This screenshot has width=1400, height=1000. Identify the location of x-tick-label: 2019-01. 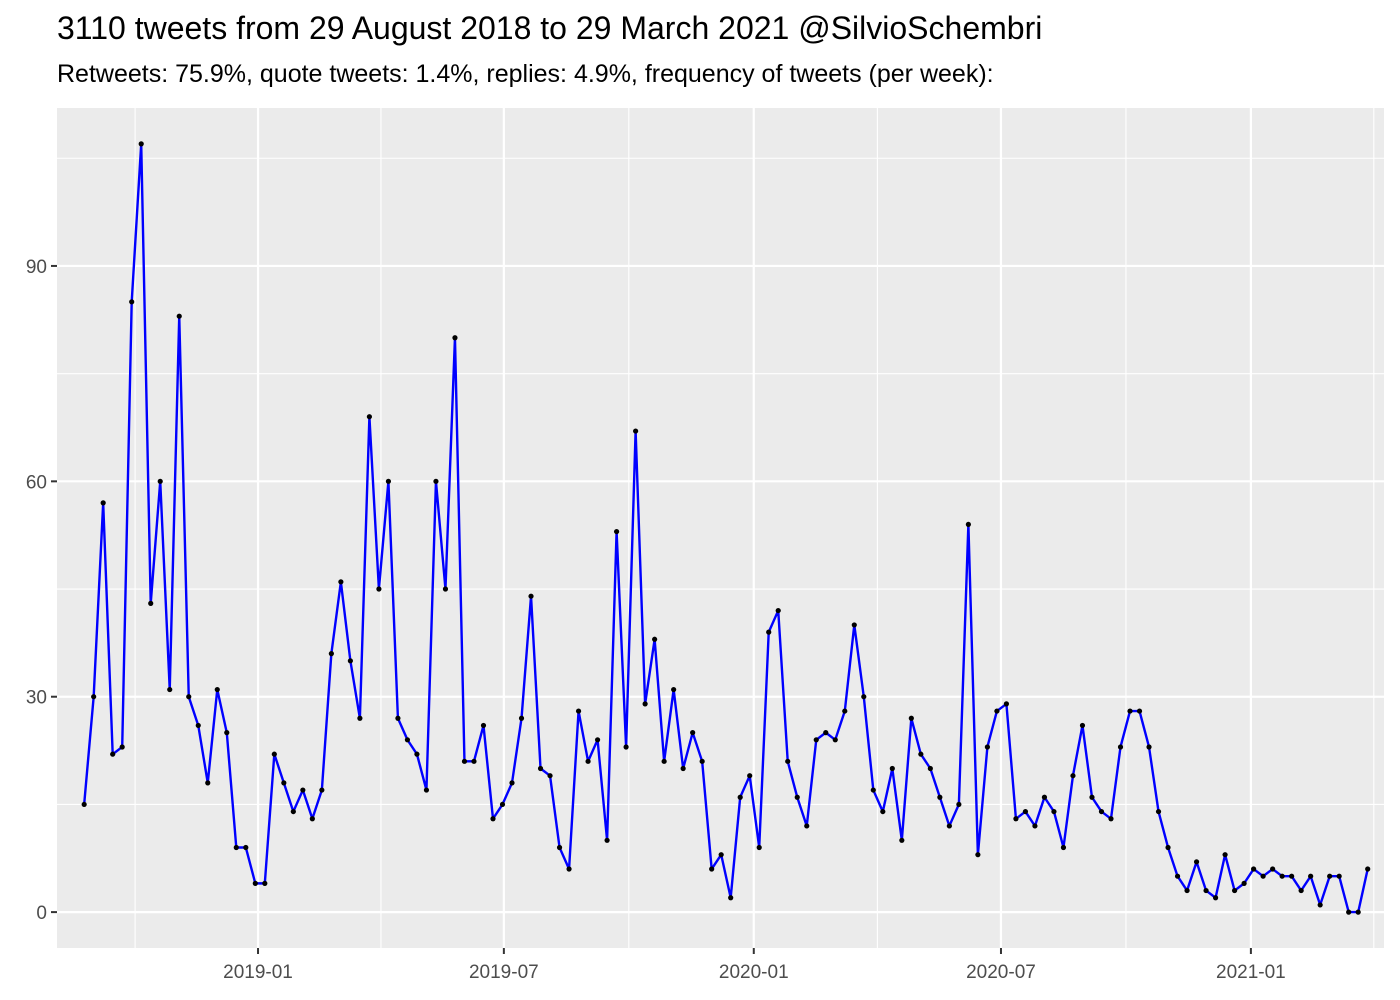
(258, 972).